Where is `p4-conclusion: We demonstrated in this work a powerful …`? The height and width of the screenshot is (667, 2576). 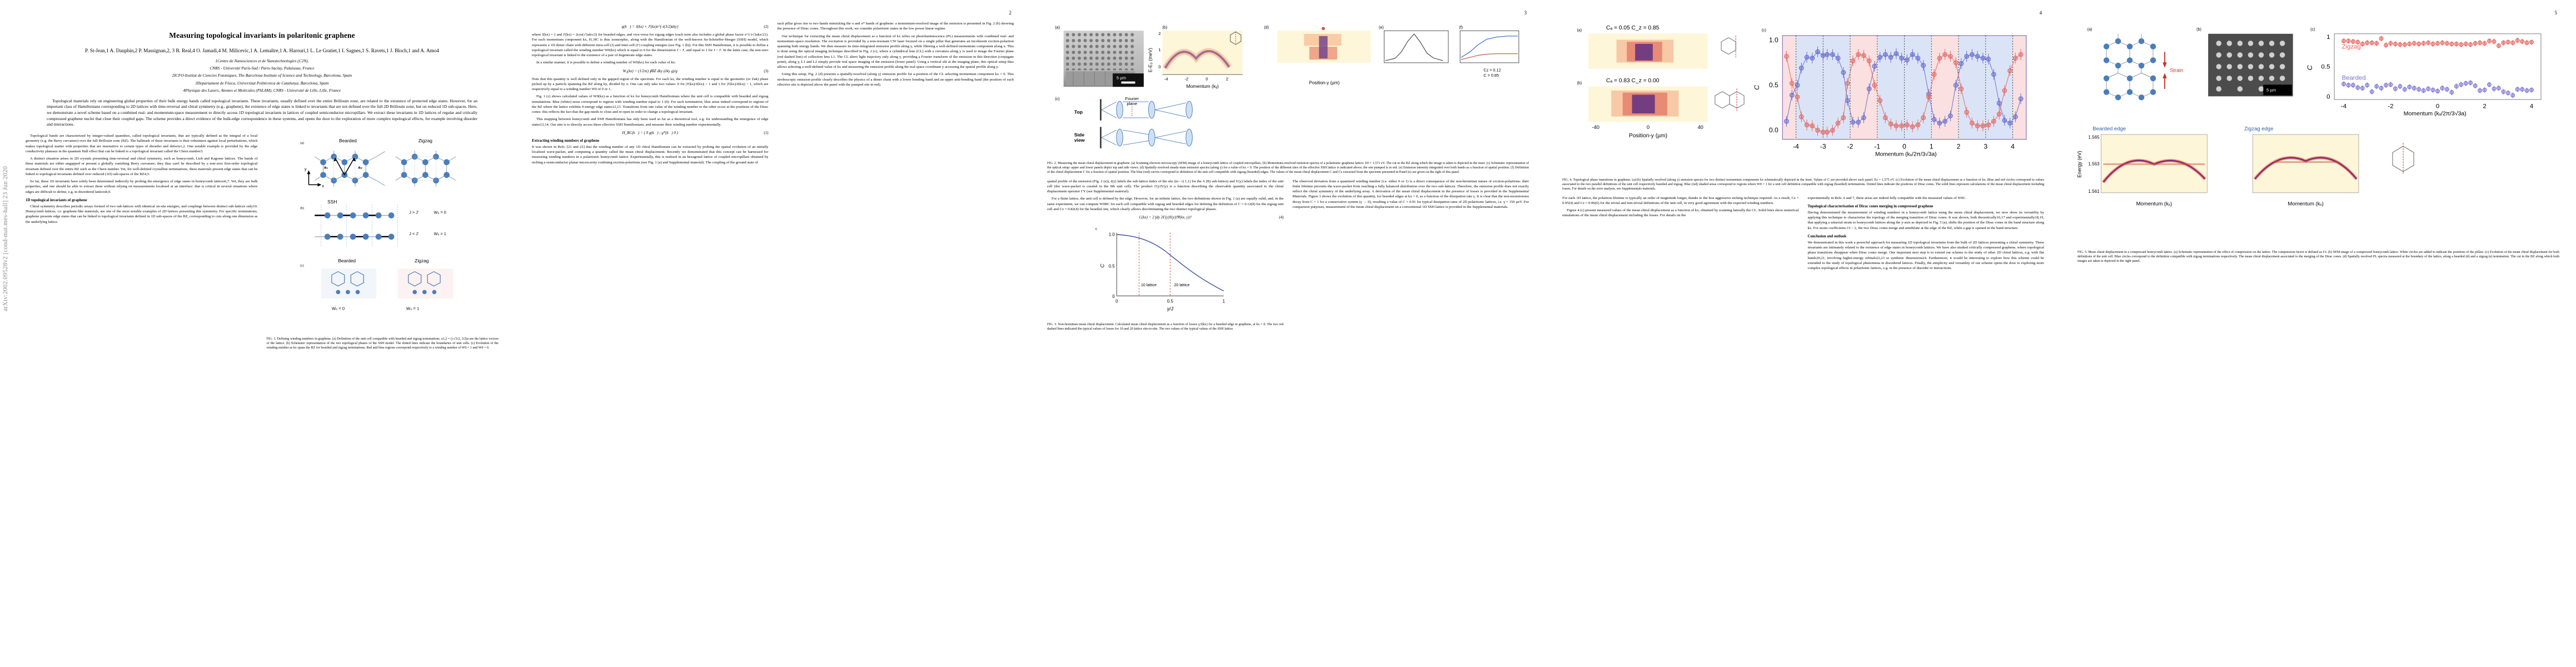 p4-conclusion: We demonstrated in this work a powerful … is located at coordinates (1926, 255).